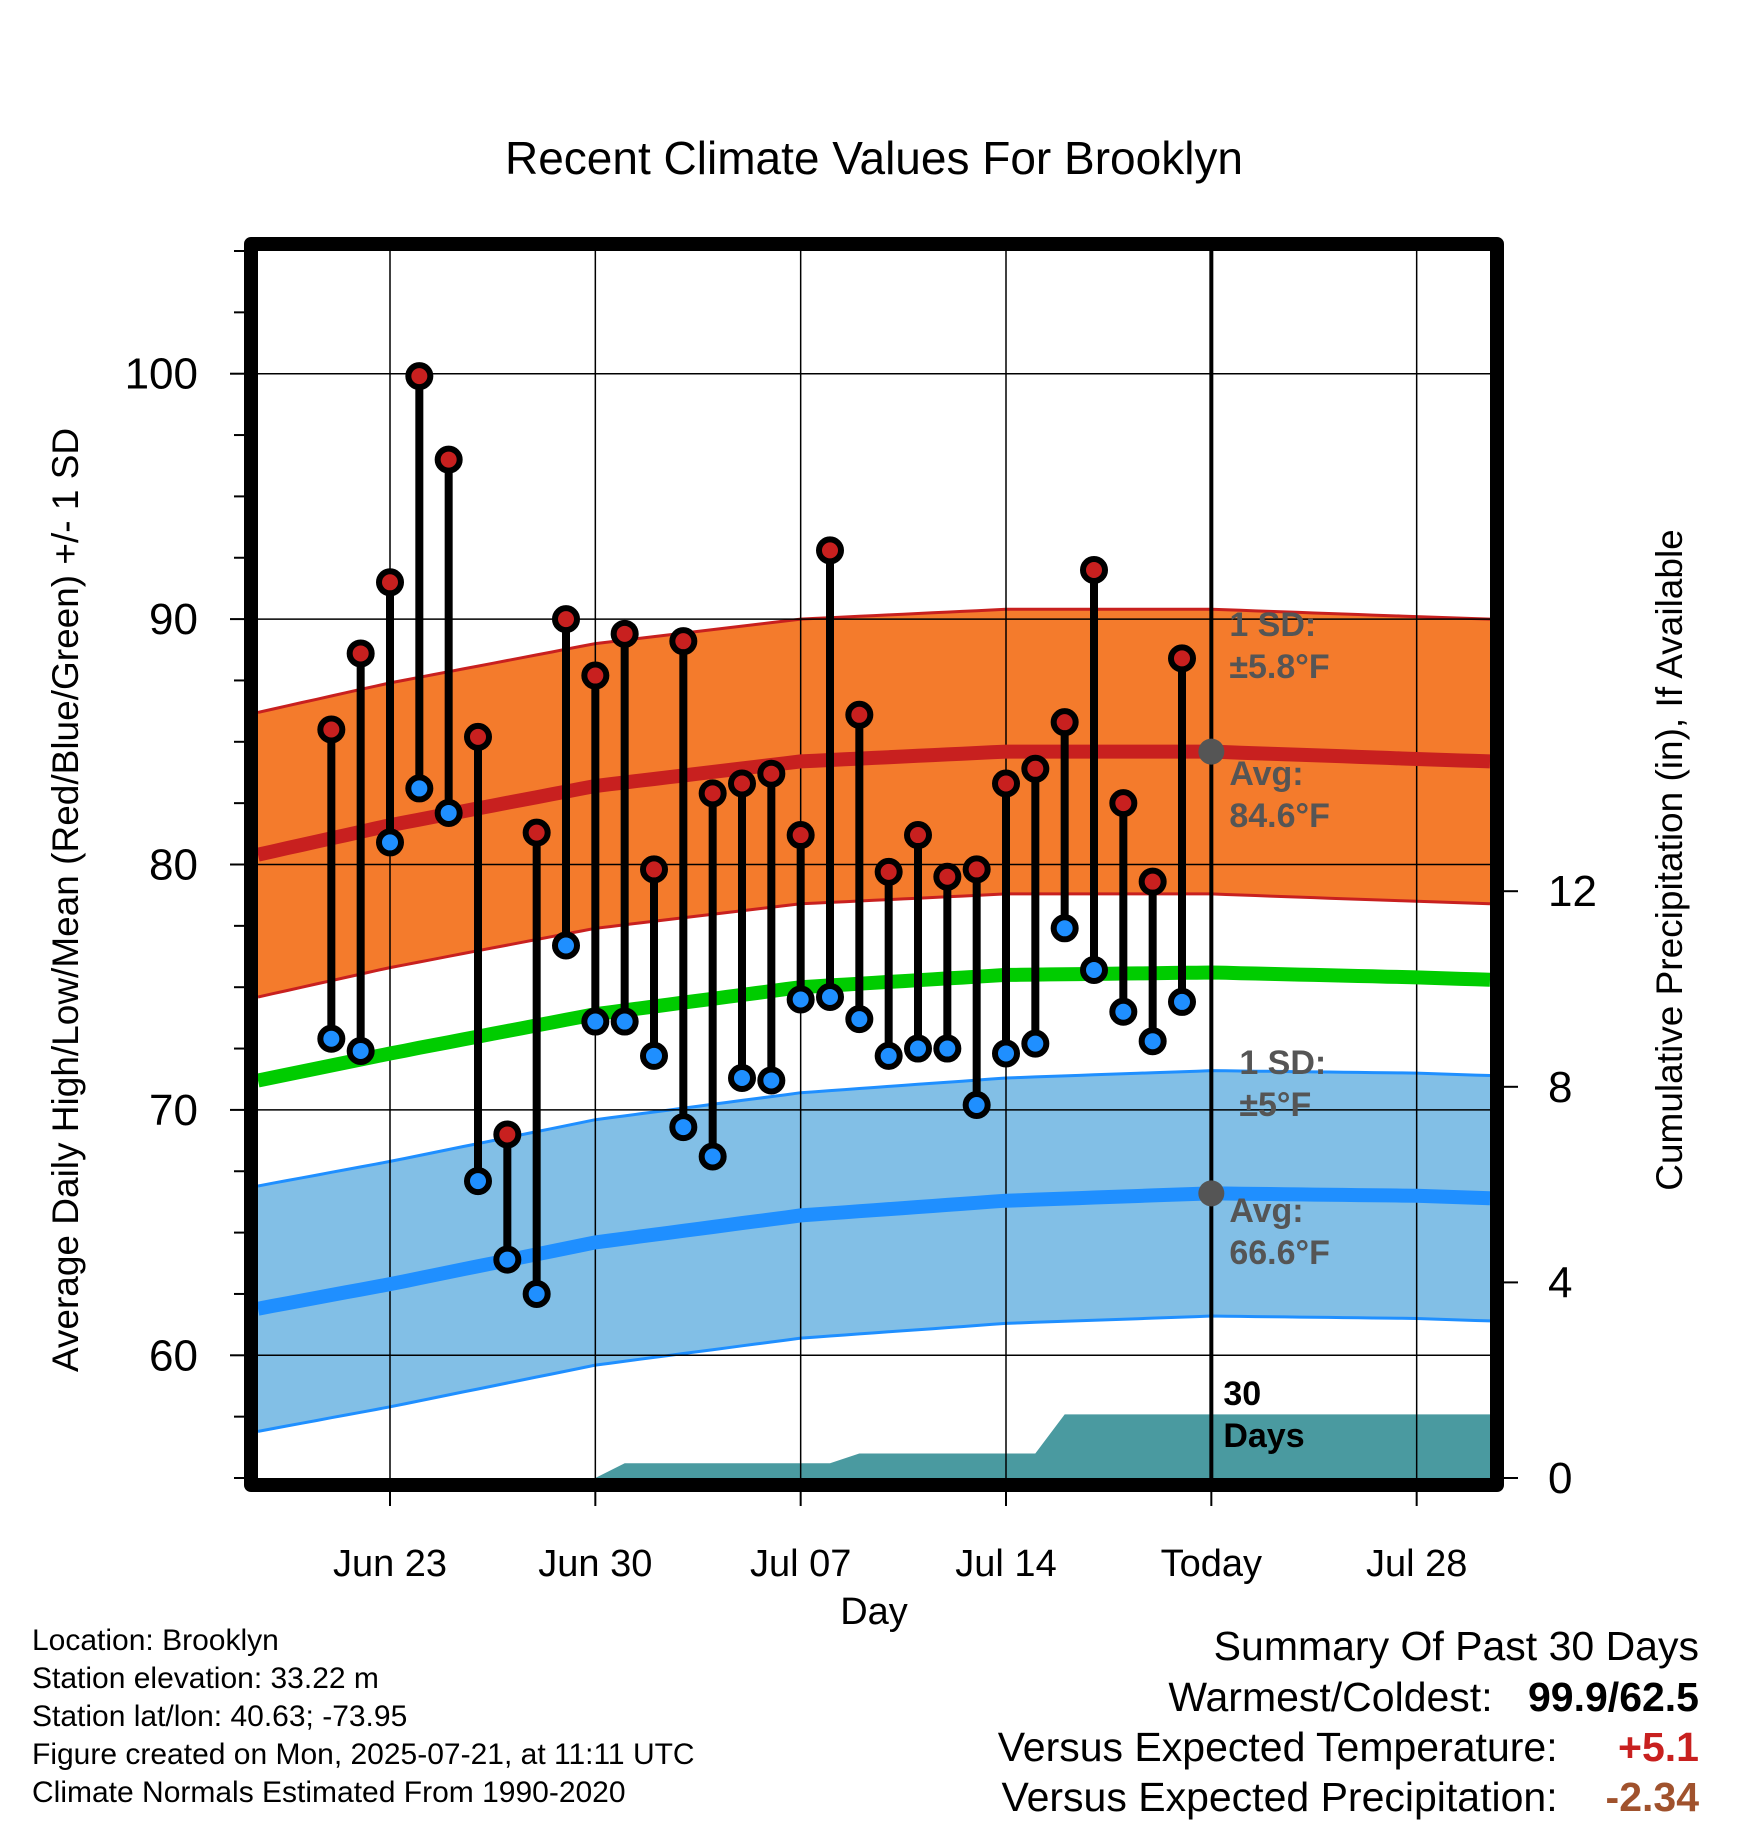 The width and height of the screenshot is (1748, 1828). What do you see at coordinates (1211, 1564) in the screenshot?
I see `x-tick-label: Today` at bounding box center [1211, 1564].